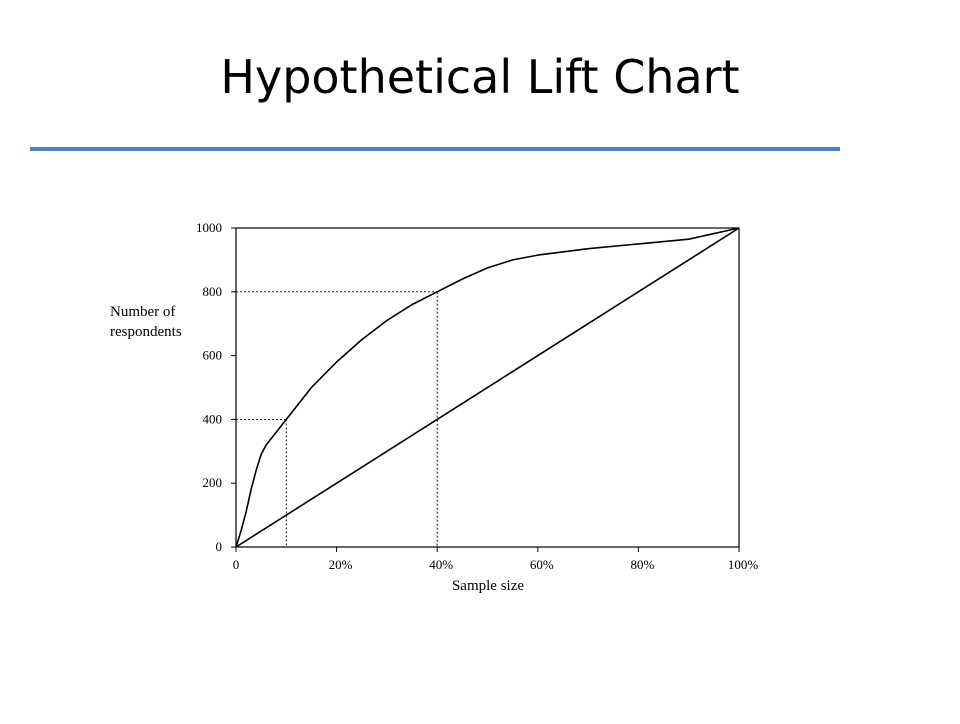 This screenshot has height=724, width=960. Describe the element at coordinates (213, 291) in the screenshot. I see `y-tick-label: 800` at that location.